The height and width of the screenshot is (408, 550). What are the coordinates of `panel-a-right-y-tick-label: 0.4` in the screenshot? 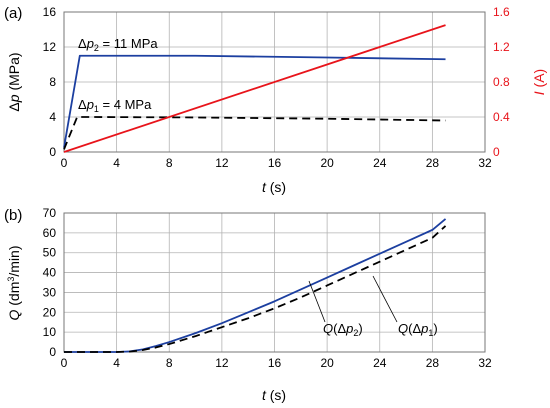 It's located at (501, 117).